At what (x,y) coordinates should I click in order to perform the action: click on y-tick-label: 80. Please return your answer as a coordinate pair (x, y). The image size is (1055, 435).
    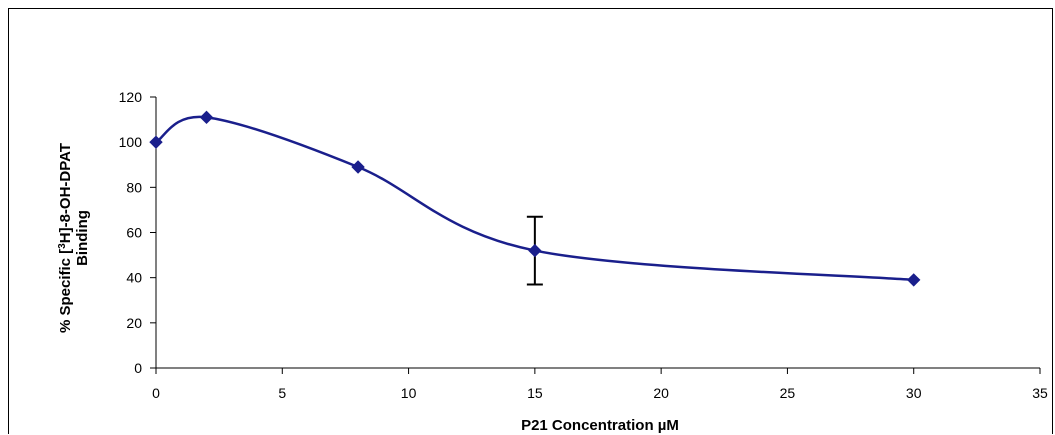
    Looking at the image, I should click on (134, 187).